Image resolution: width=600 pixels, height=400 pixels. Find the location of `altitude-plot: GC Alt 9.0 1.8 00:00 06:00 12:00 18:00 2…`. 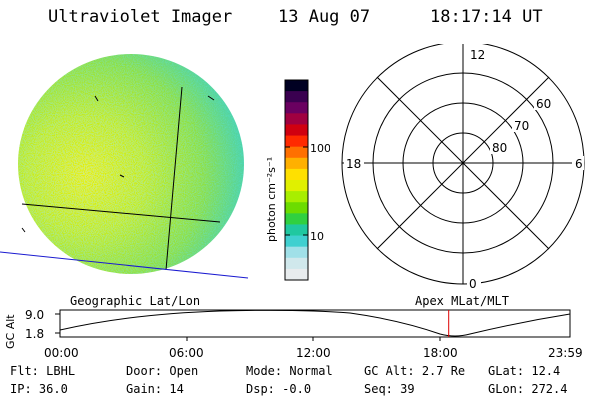

altitude-plot: GC Alt 9.0 1.8 00:00 06:00 12:00 18:00 2… is located at coordinates (293, 334).